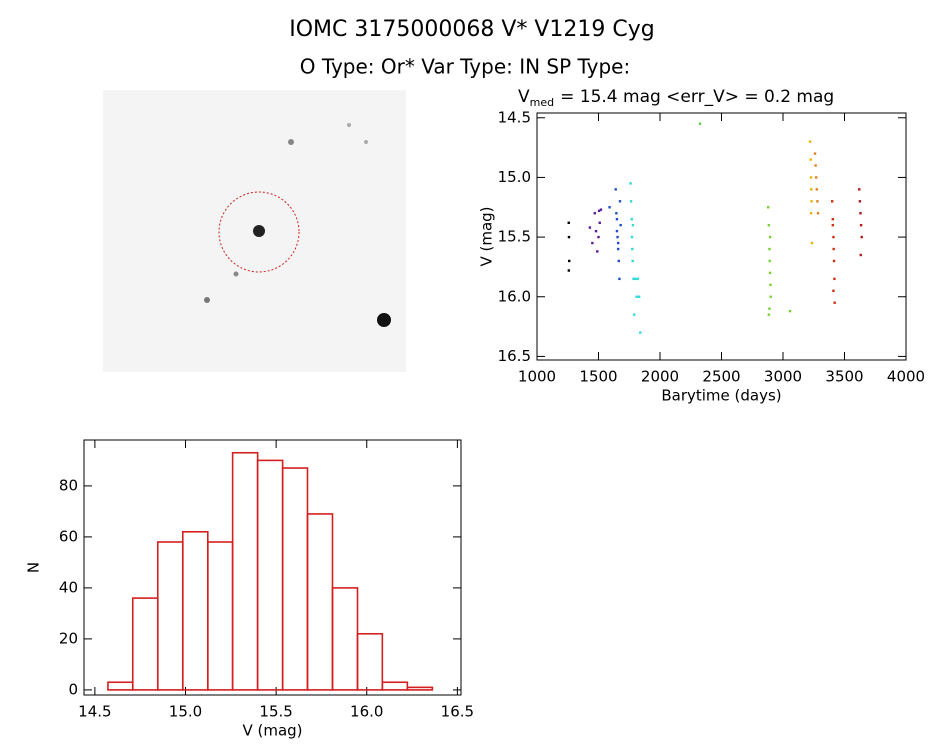 The image size is (944, 751). Describe the element at coordinates (514, 177) in the screenshot. I see `y-tick-label: 15.0` at that location.